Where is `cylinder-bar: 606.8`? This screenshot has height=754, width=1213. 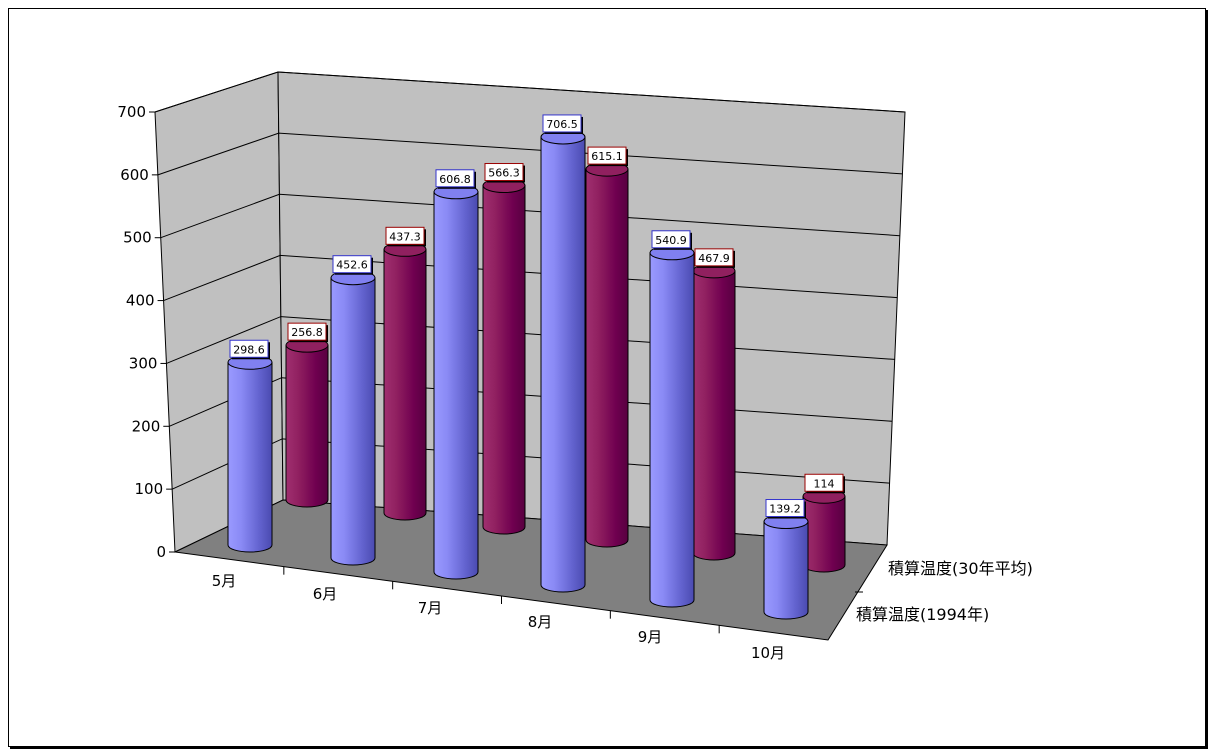 cylinder-bar: 606.8 is located at coordinates (456, 374).